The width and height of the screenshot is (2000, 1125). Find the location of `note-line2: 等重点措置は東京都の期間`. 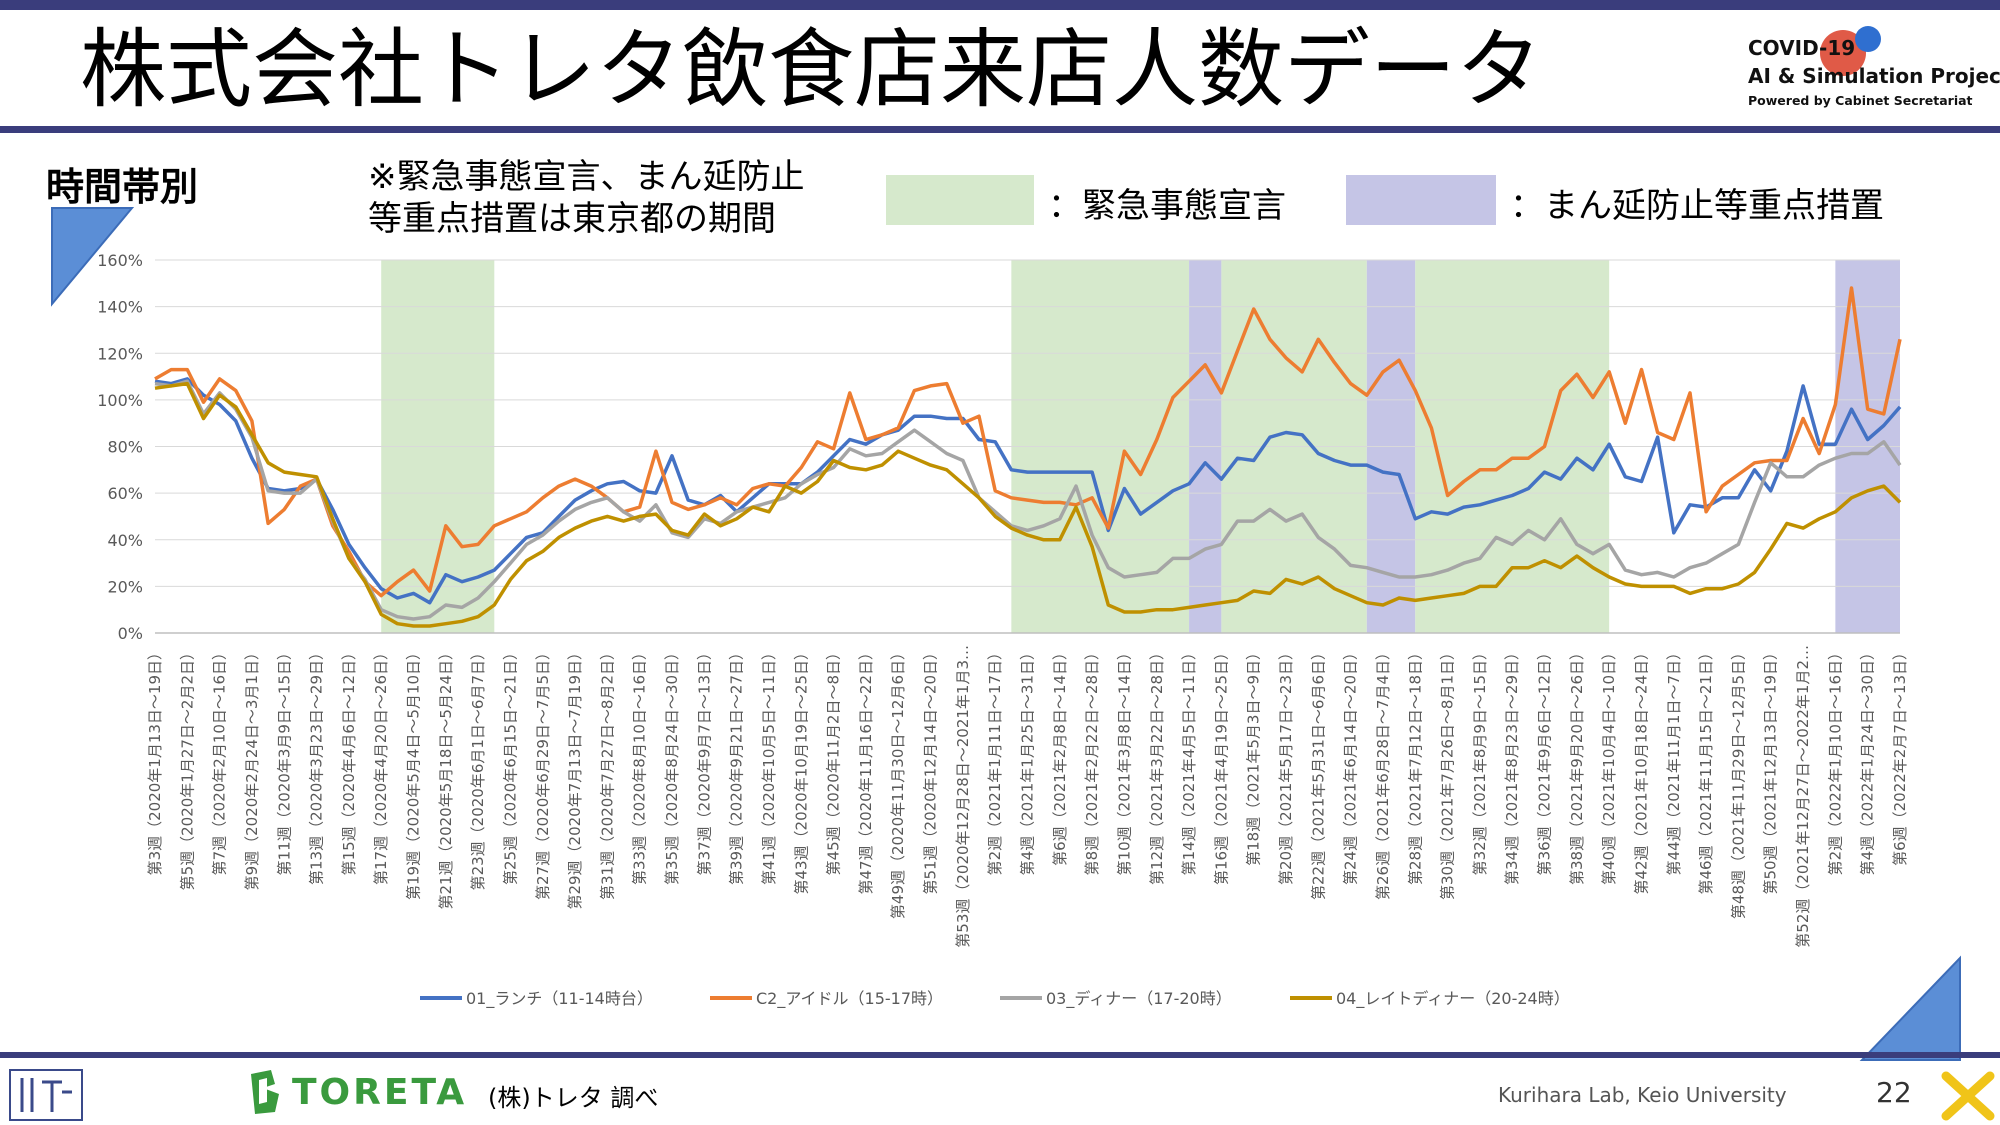

note-line2: 等重点措置は東京都の期間 is located at coordinates (572, 219).